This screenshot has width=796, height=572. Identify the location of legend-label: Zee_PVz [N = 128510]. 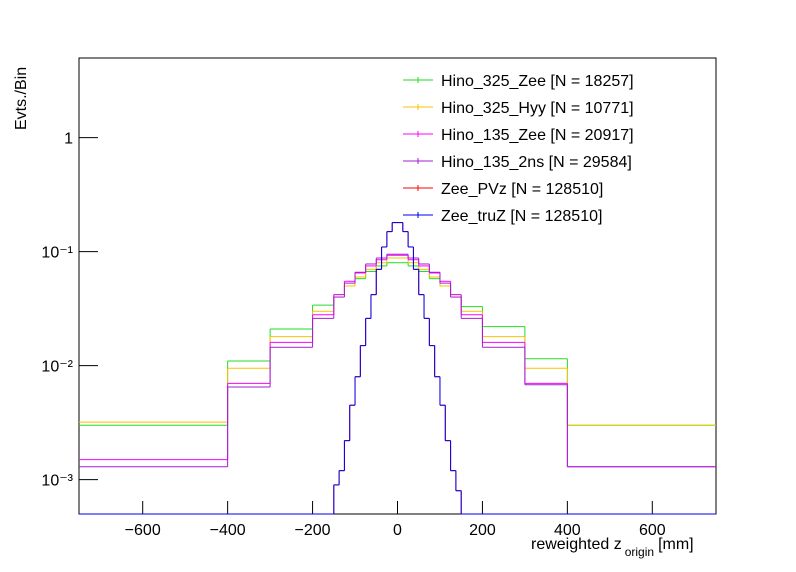
(522, 189).